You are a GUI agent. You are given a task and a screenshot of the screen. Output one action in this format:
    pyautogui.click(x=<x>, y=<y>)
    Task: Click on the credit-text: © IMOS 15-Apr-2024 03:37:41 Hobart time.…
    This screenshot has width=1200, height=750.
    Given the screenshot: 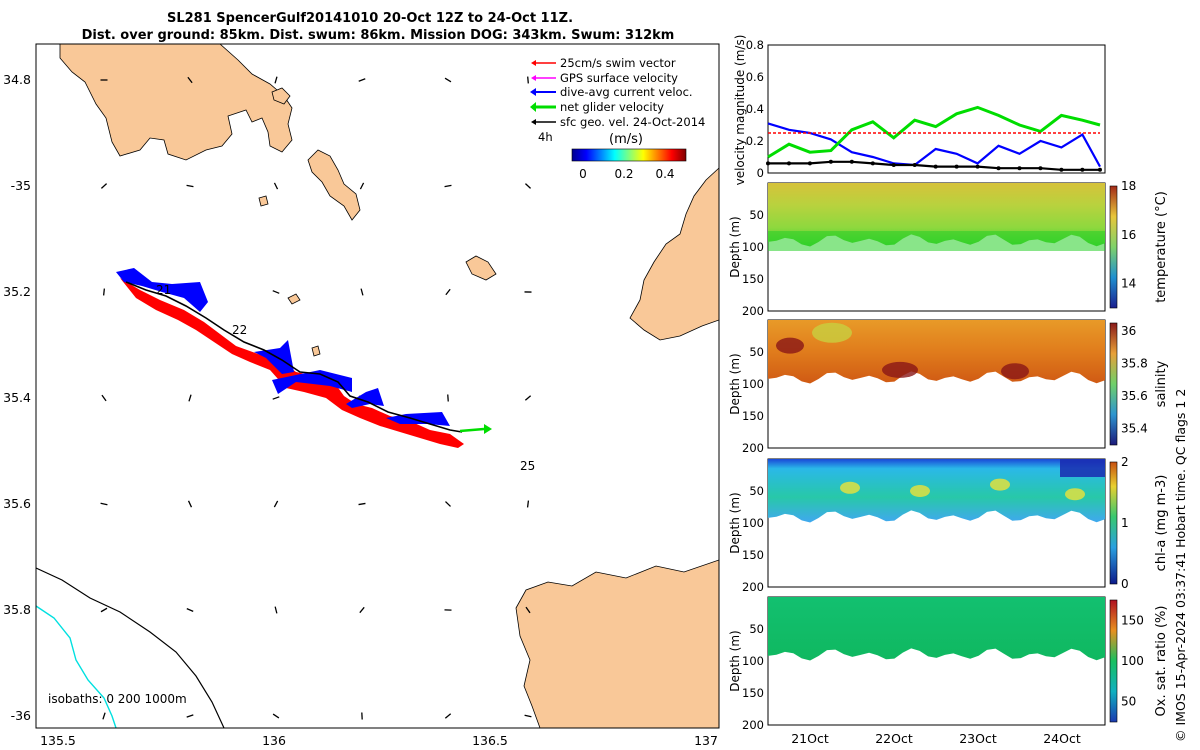 What is the action you would take?
    pyautogui.click(x=1180, y=565)
    